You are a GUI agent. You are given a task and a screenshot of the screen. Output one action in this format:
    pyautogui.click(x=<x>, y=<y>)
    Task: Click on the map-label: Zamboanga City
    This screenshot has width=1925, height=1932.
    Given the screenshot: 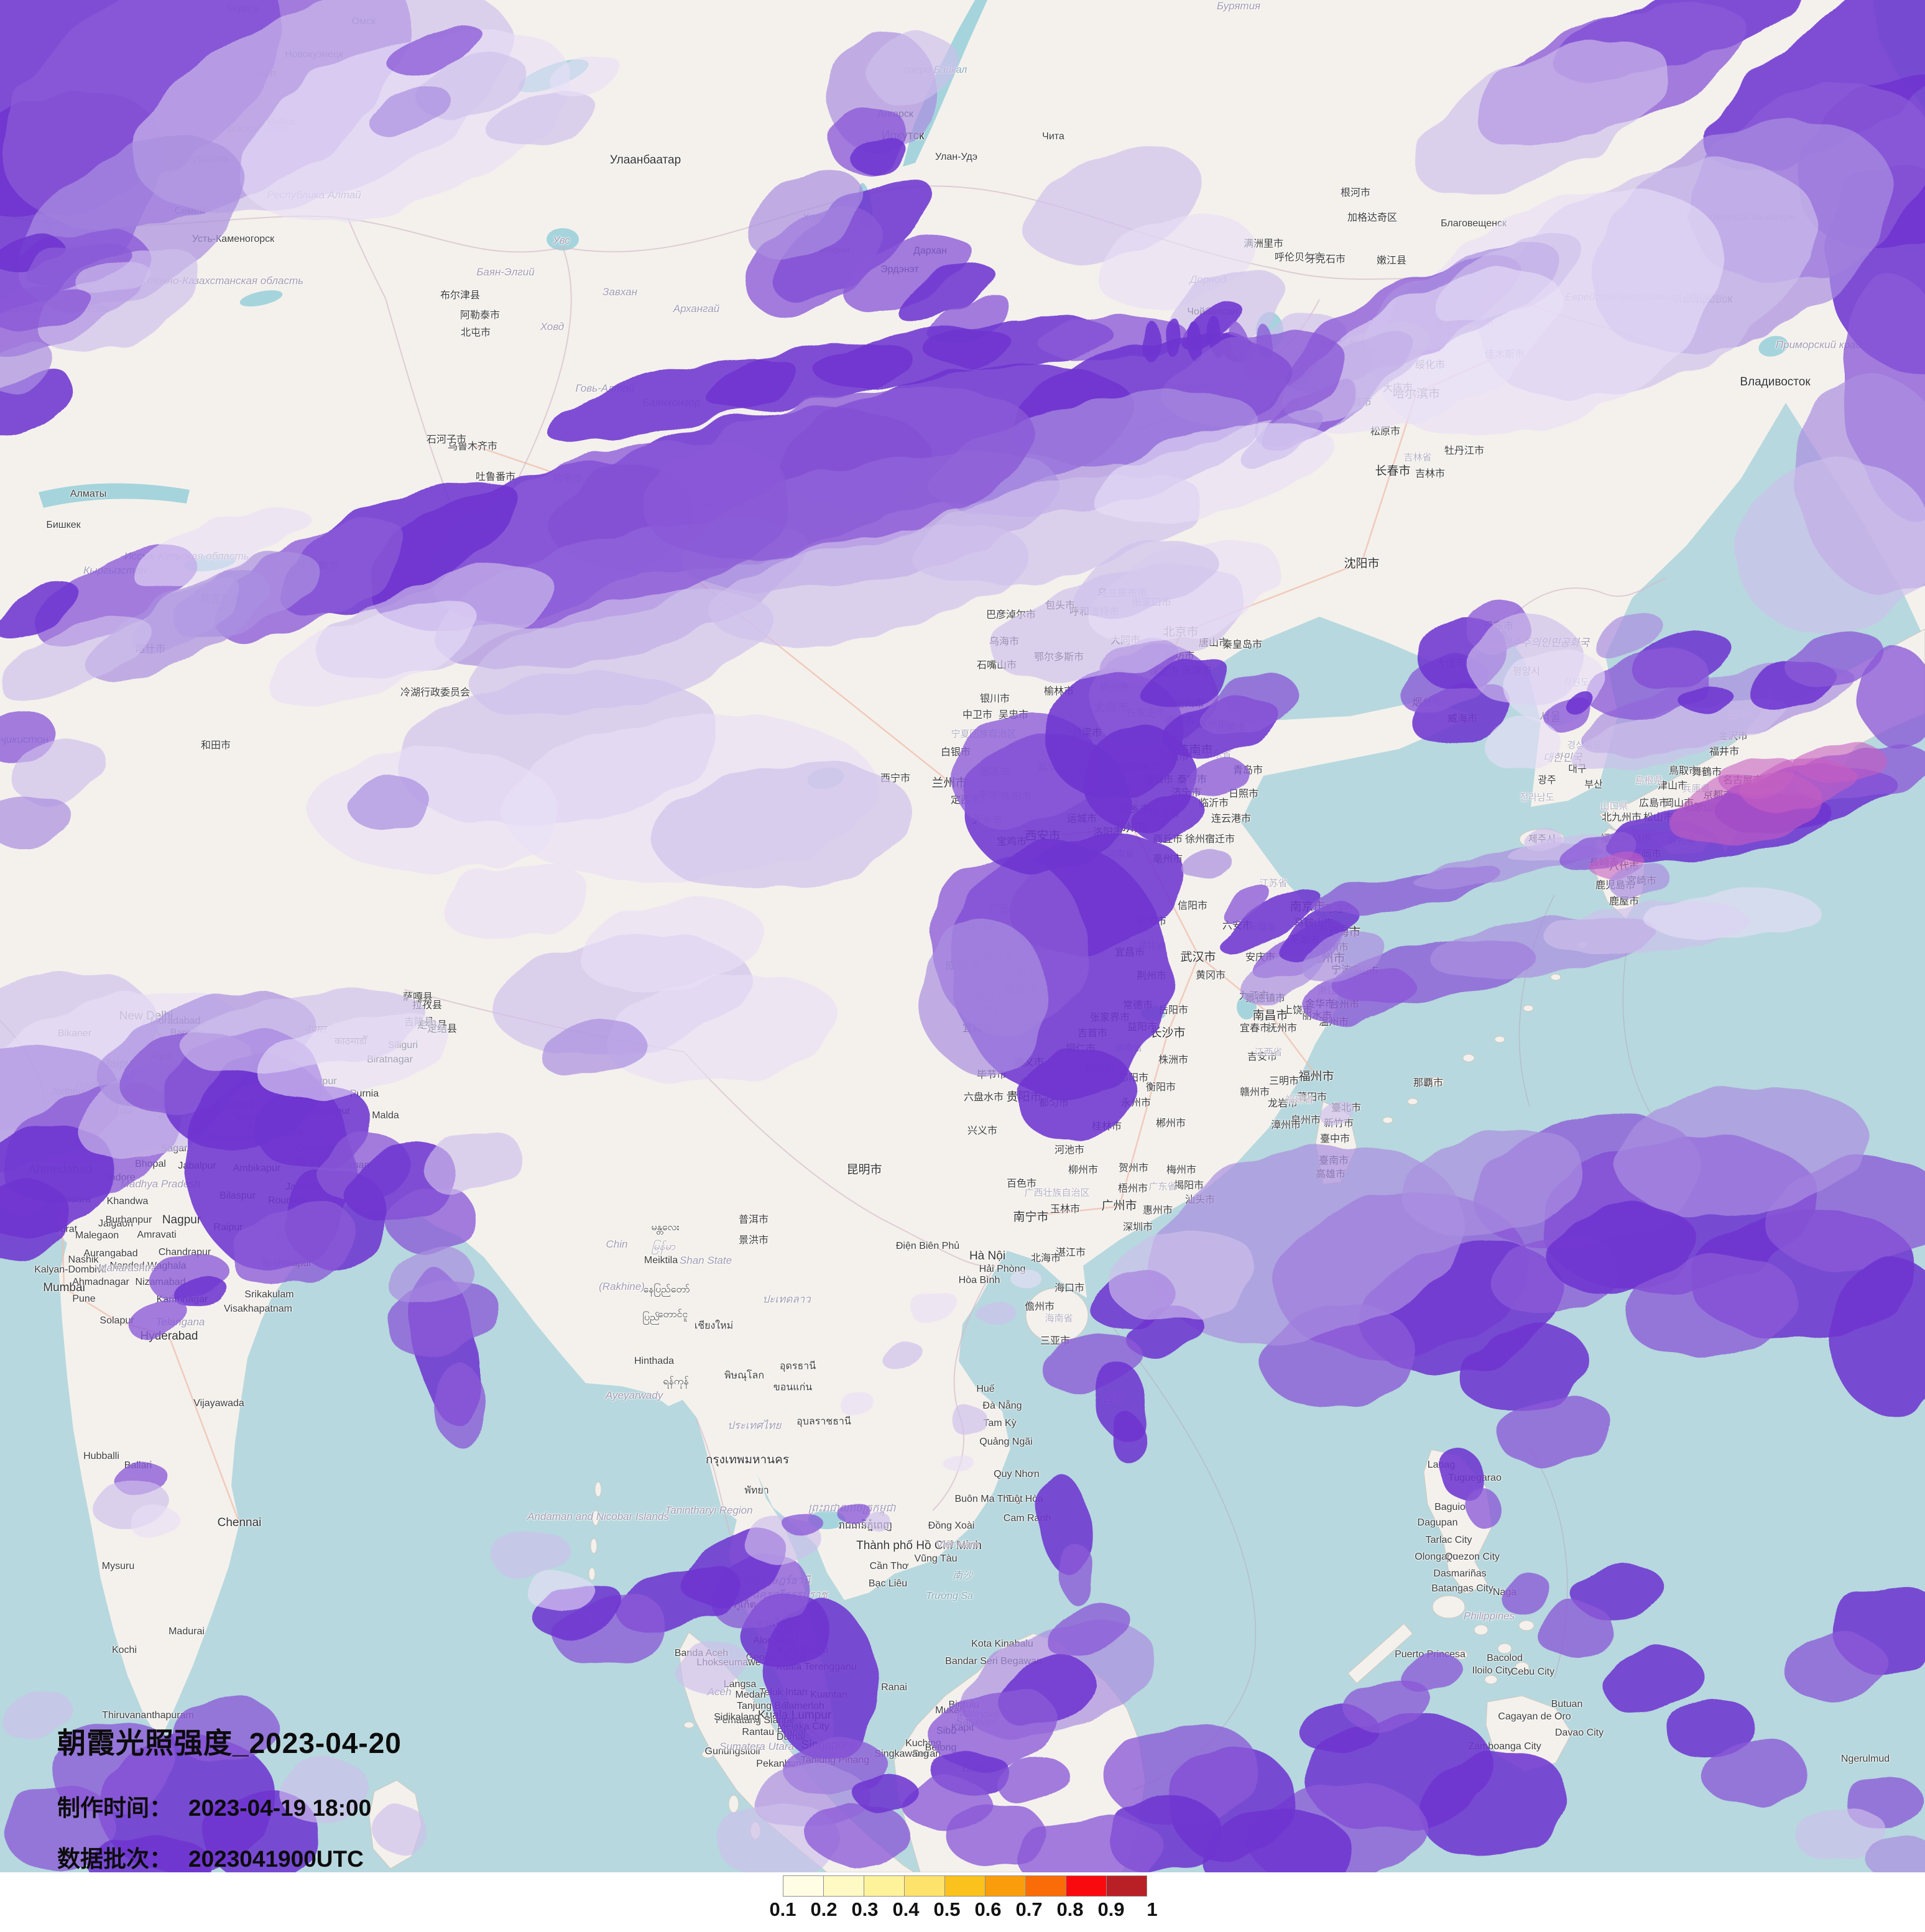 What is the action you would take?
    pyautogui.click(x=1504, y=1746)
    